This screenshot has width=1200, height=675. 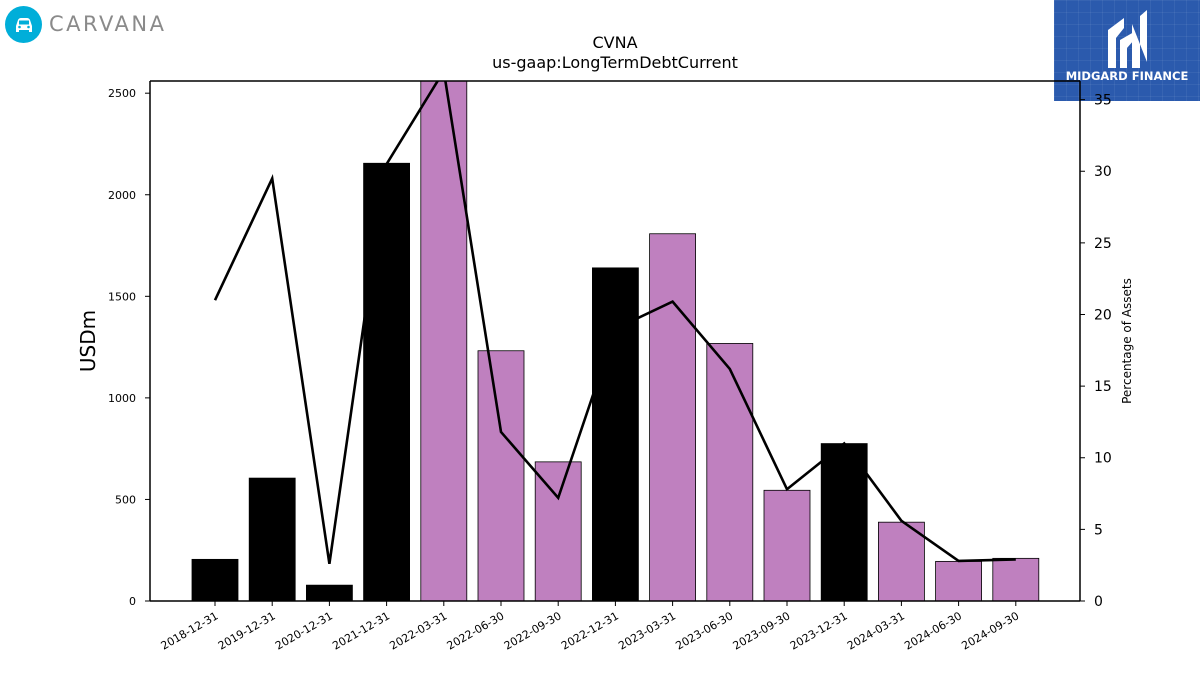 What do you see at coordinates (247, 630) in the screenshot?
I see `x-tick-label-2019-12-31: 2019-12-31` at bounding box center [247, 630].